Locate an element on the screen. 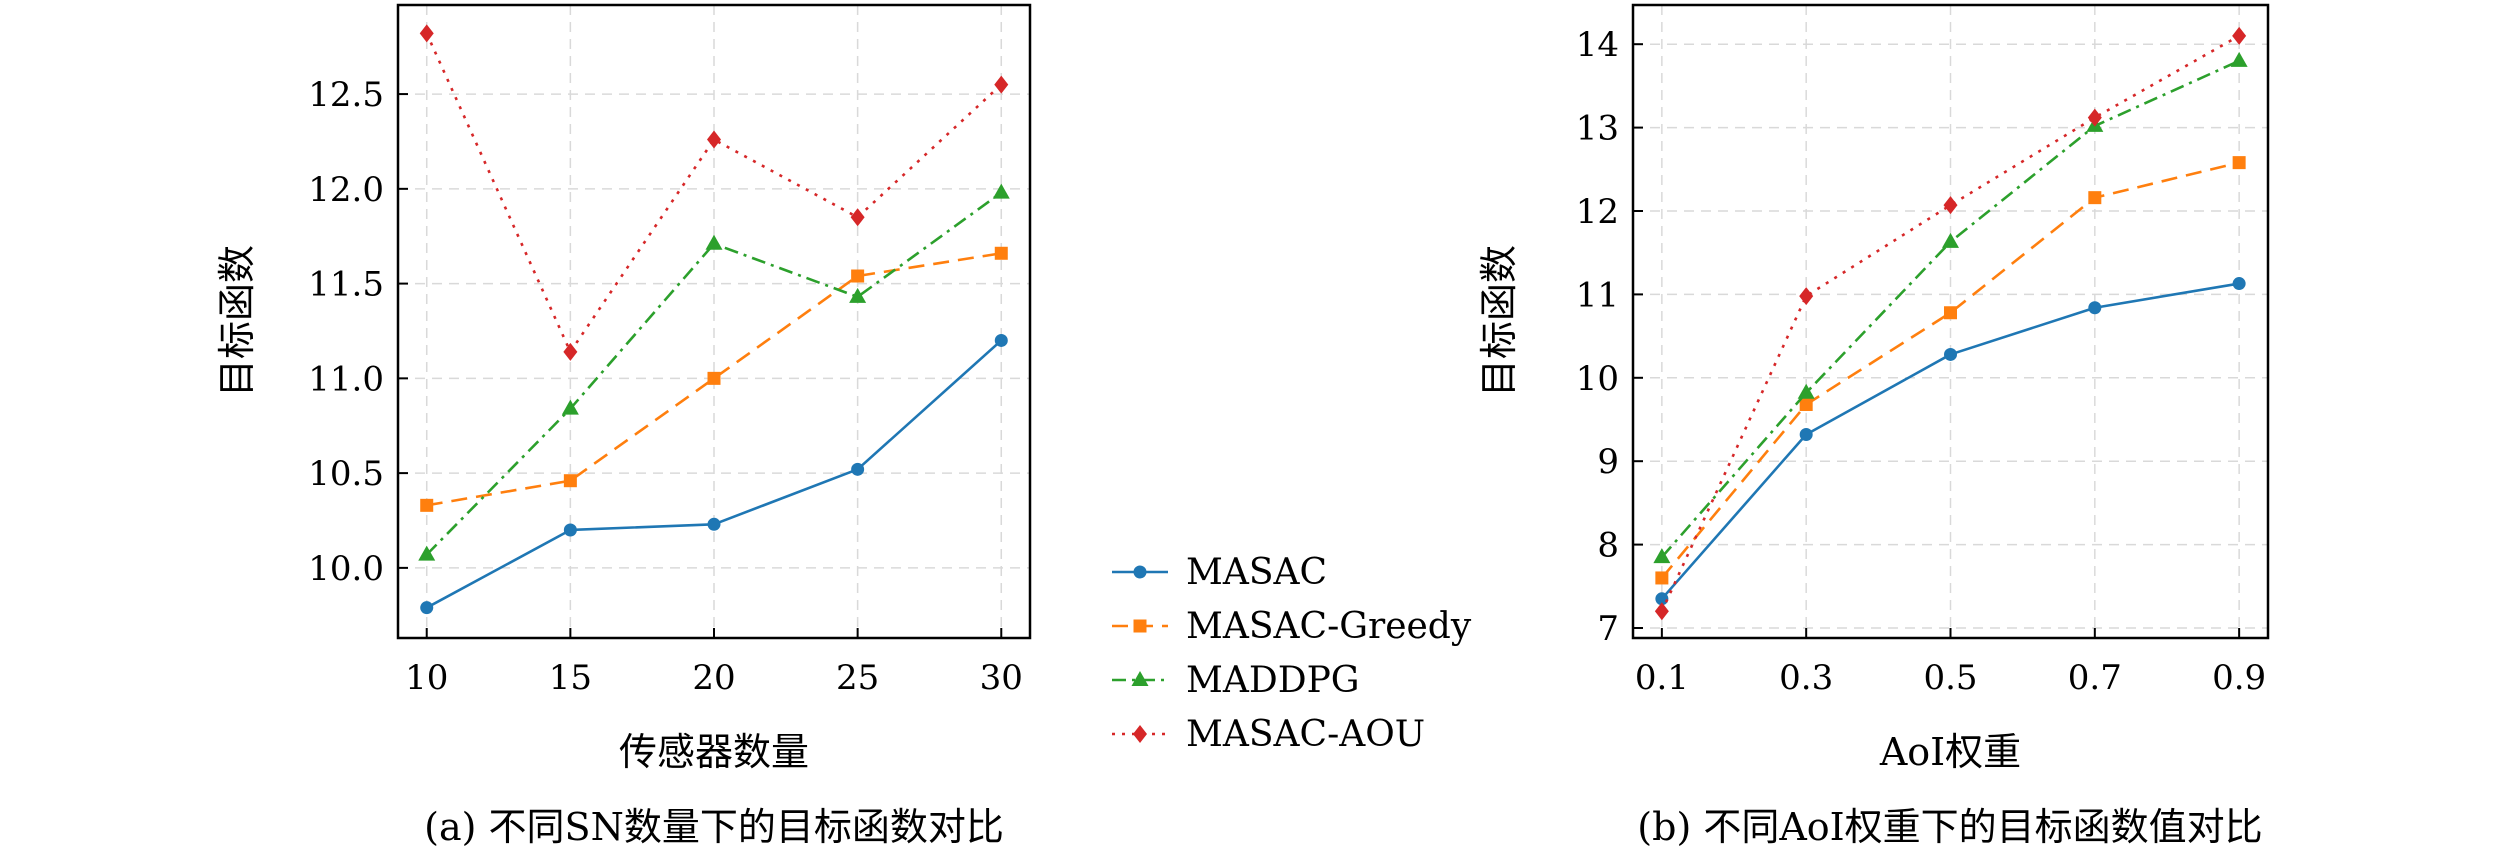  panel-a-y-tick-label: 11.5 is located at coordinates (346, 285).